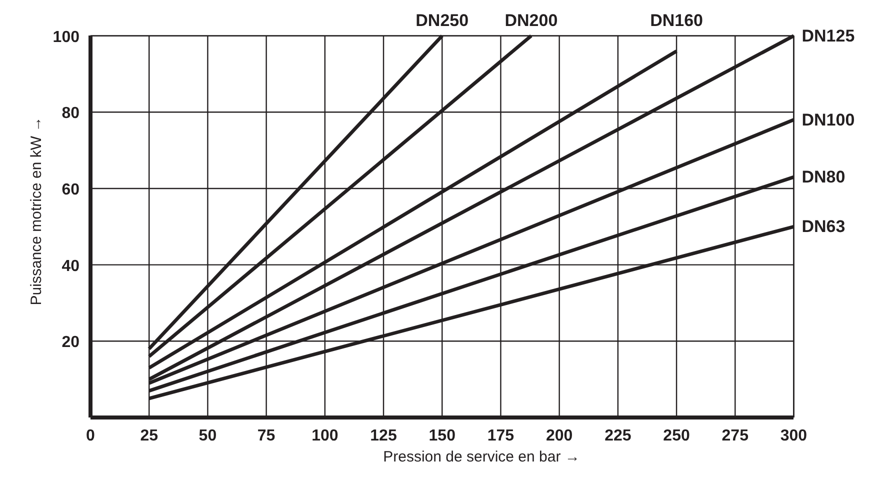  What do you see at coordinates (207, 436) in the screenshot?
I see `x-tick-label: 50` at bounding box center [207, 436].